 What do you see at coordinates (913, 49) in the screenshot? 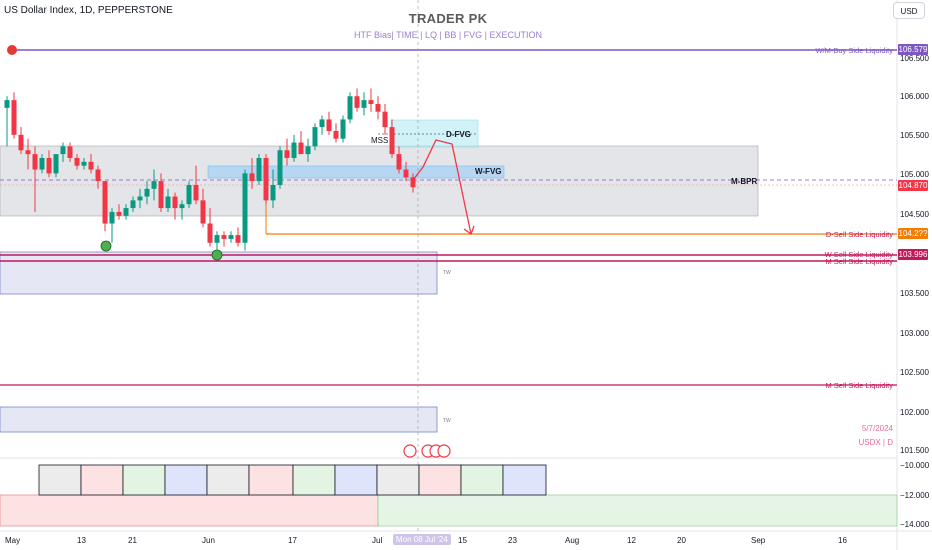
I see `buy-liquidity-price-badge: 106.579` at bounding box center [913, 49].